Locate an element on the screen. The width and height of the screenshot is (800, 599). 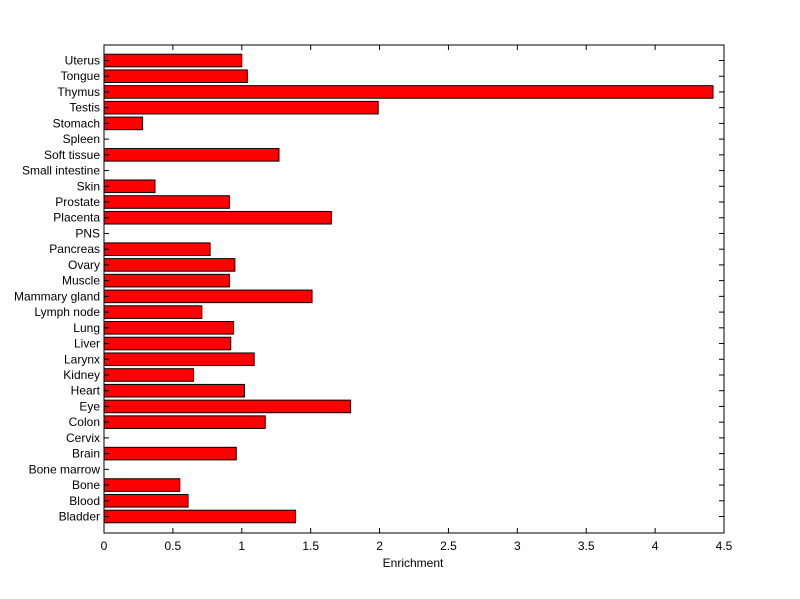
y-tick-label-blood: Blood is located at coordinates (84, 501).